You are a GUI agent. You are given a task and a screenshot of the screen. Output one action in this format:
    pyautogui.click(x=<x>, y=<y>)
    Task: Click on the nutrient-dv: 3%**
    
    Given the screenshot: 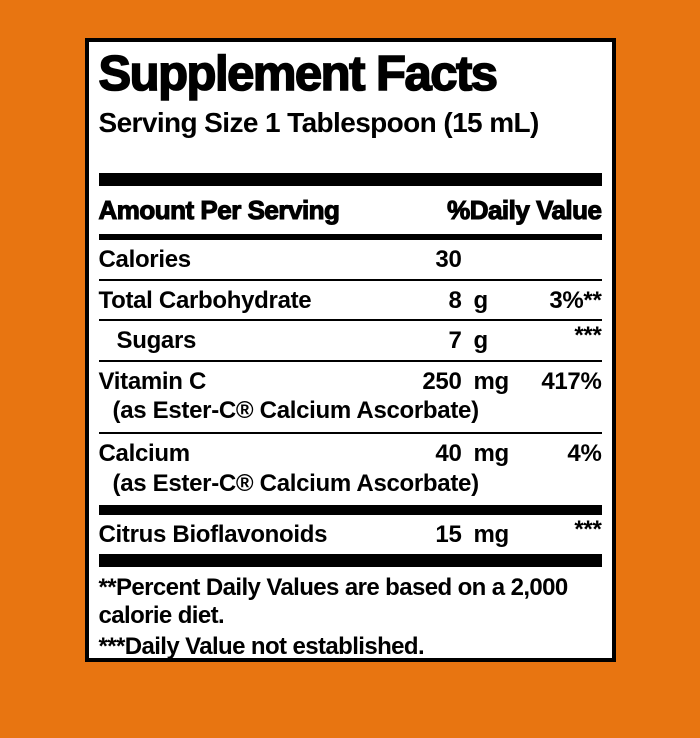 What is the action you would take?
    pyautogui.click(x=575, y=300)
    